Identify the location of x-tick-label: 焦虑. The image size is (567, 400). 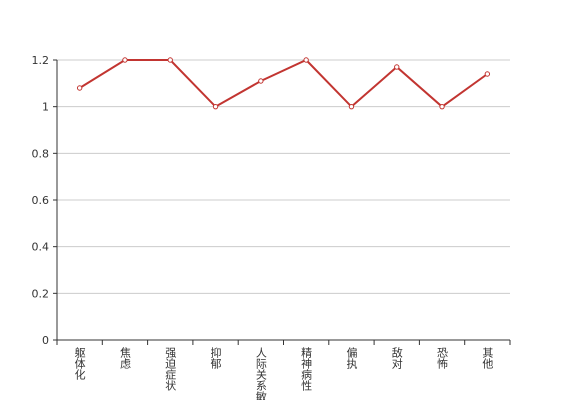
(124, 358).